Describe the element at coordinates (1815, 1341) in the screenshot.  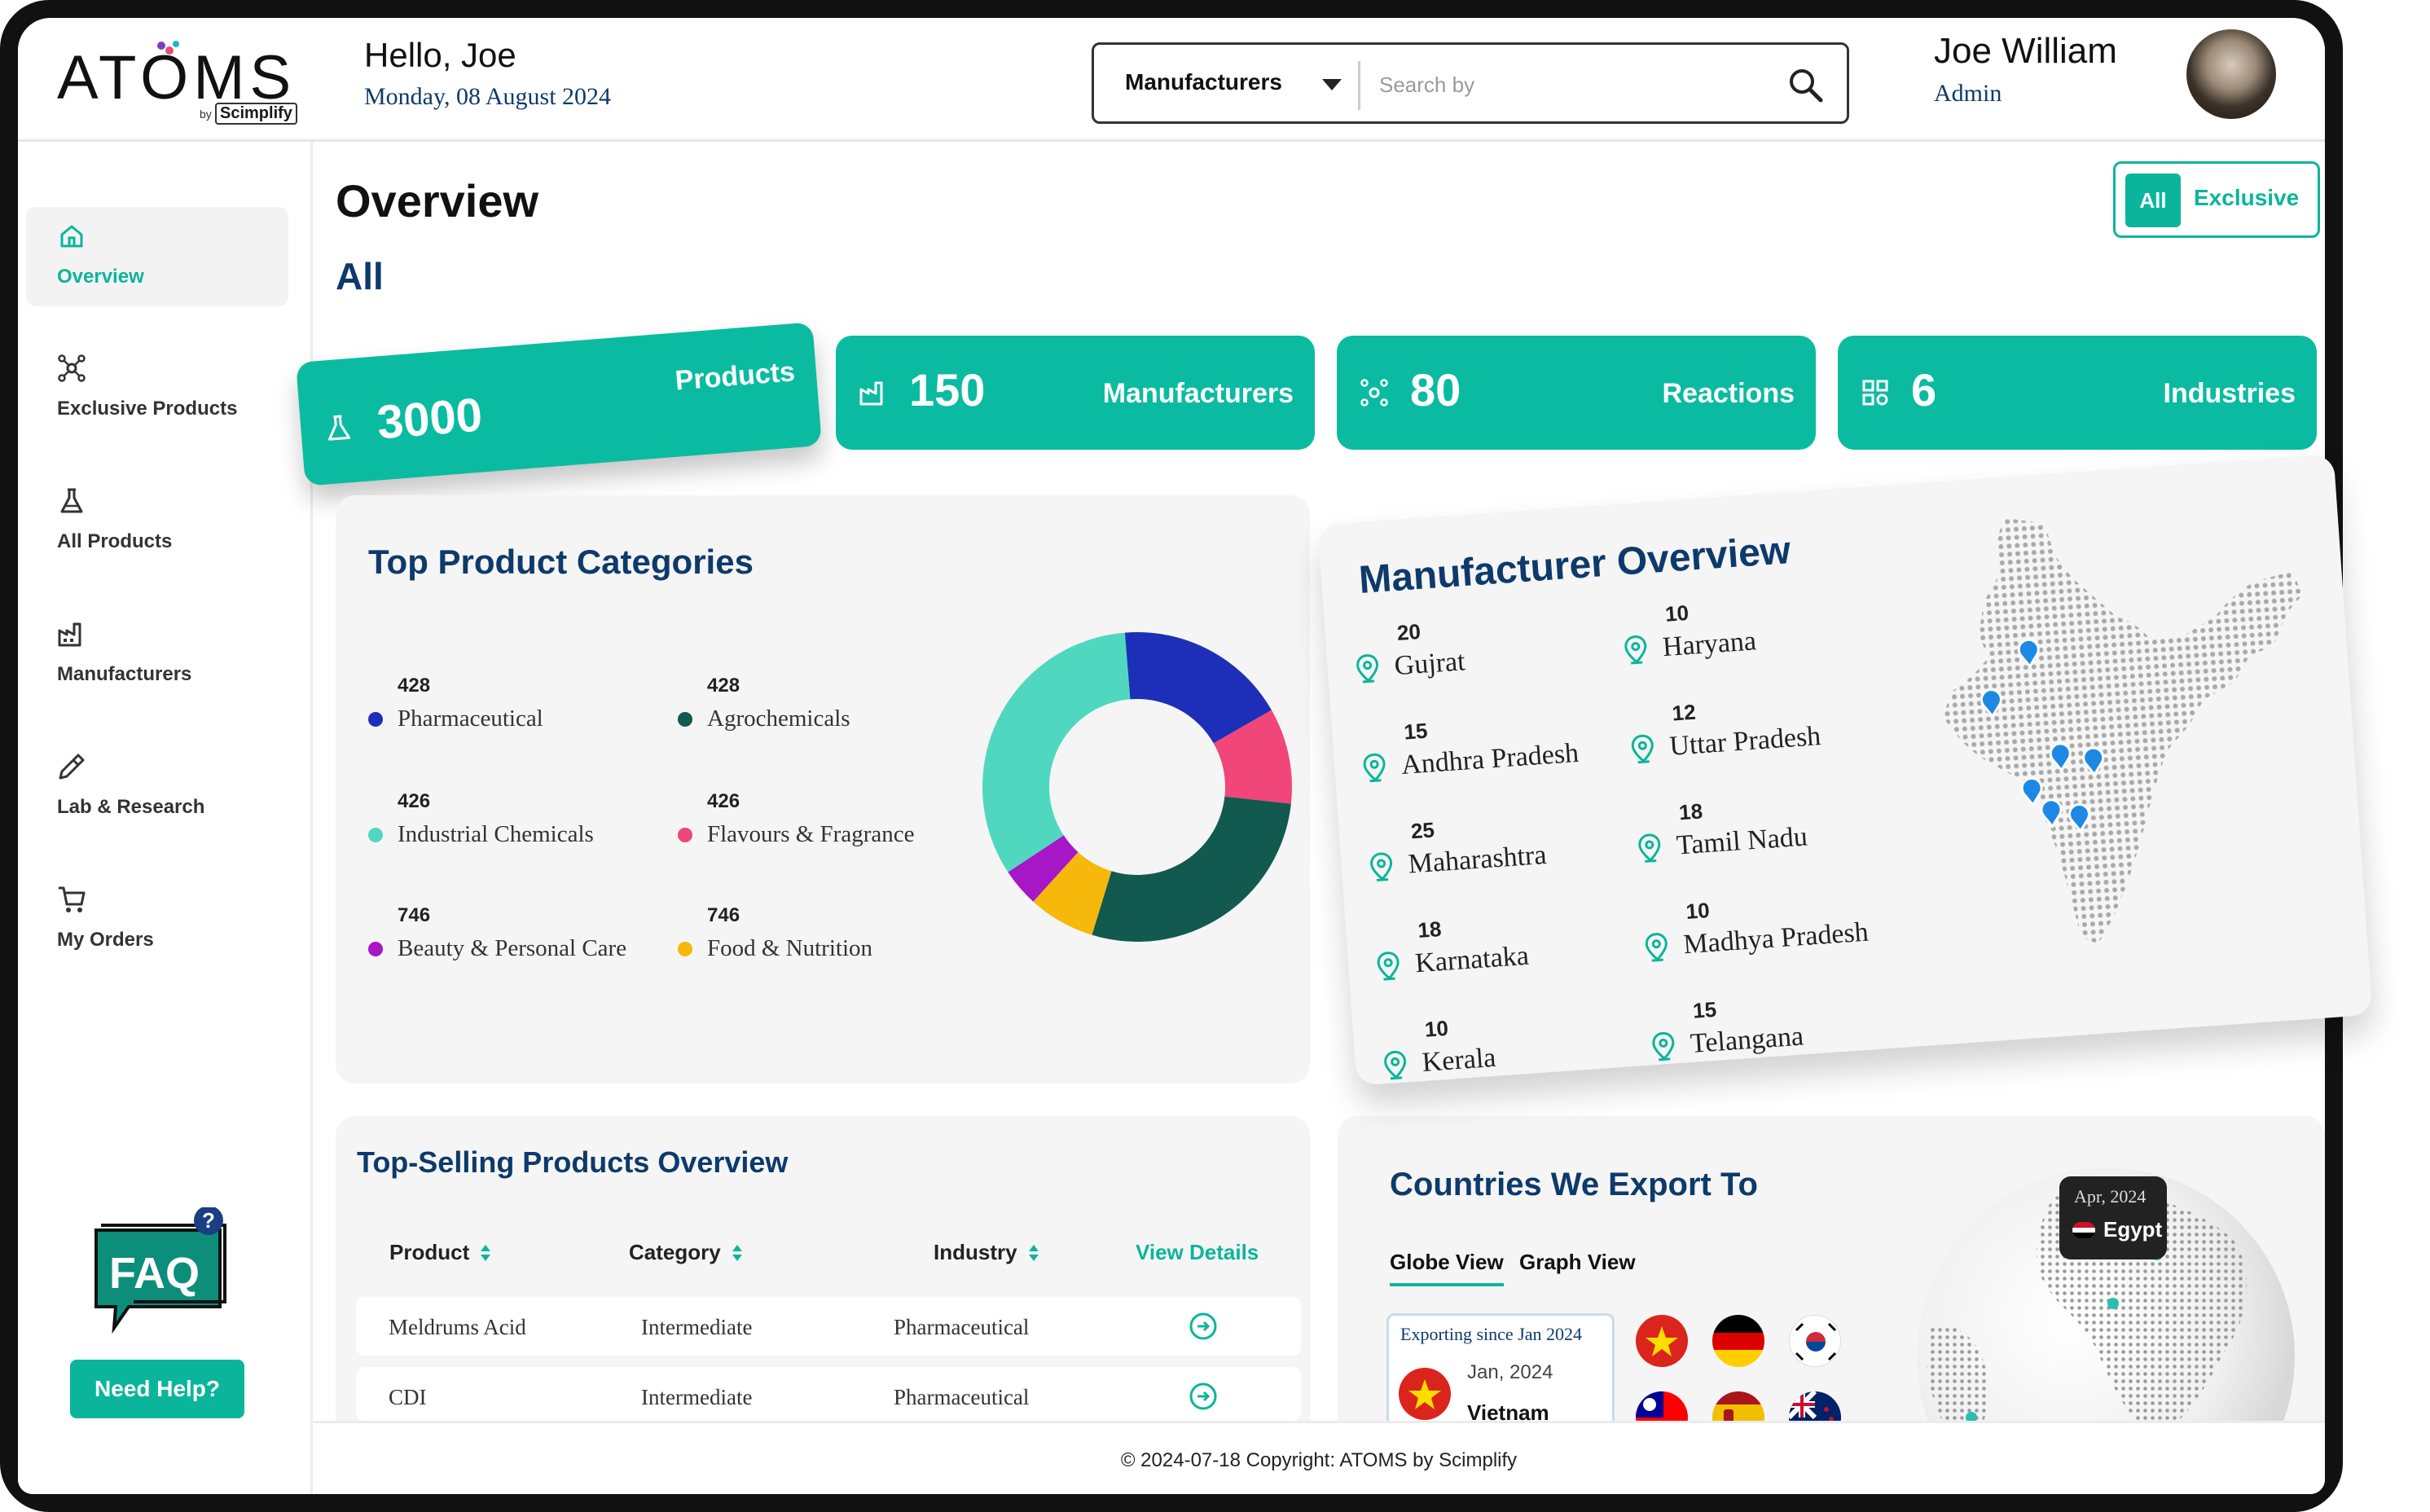
I see `south-korea-flag-icon` at that location.